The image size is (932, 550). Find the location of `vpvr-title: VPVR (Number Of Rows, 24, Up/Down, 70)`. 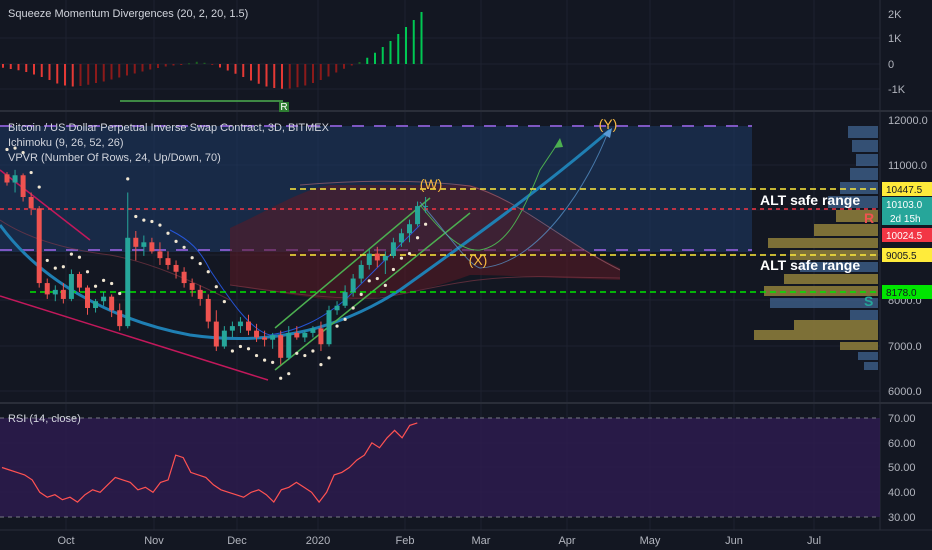

vpvr-title: VPVR (Number Of Rows, 24, Up/Down, 70) is located at coordinates (114, 158).